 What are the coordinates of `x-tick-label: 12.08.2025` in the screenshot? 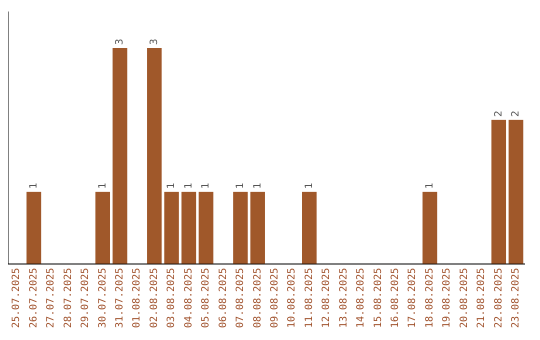 It's located at (326, 298).